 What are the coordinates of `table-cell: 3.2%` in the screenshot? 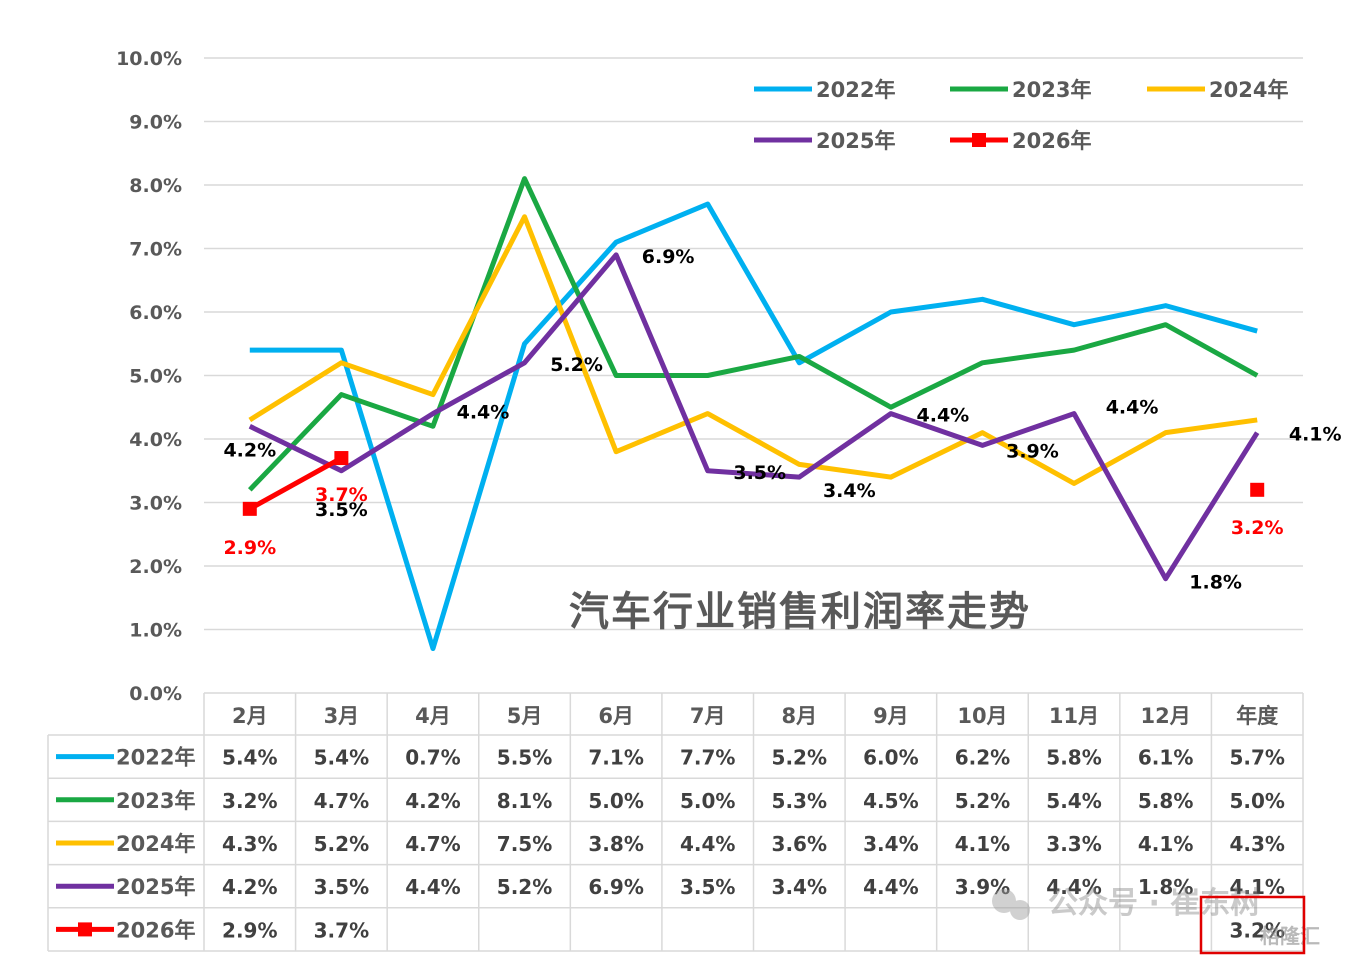 It's located at (249, 801).